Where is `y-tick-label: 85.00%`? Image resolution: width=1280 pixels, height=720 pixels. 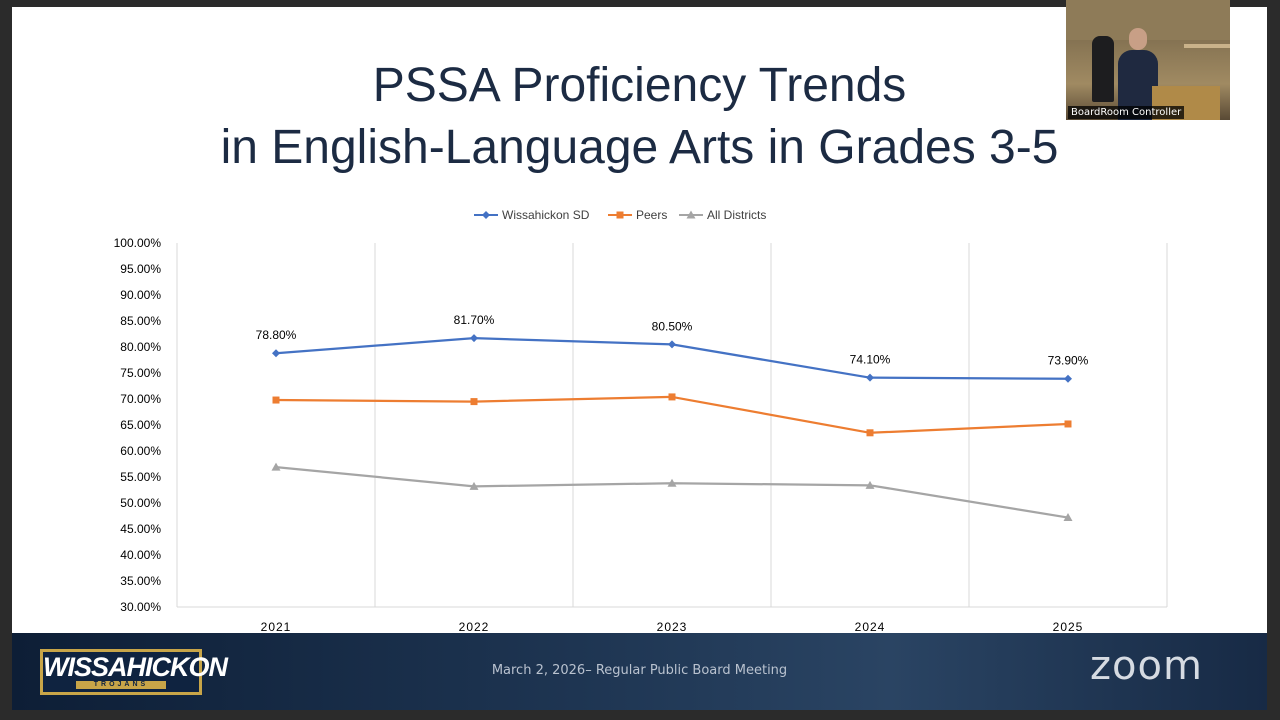 y-tick-label: 85.00% is located at coordinates (140, 321).